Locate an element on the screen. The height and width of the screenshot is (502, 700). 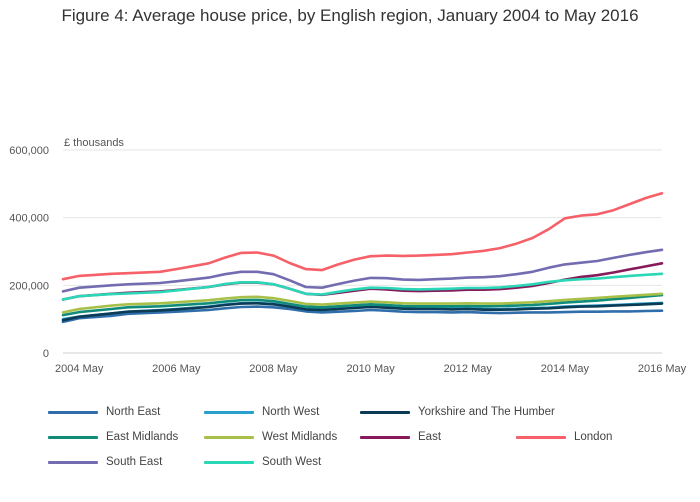
legend-item: East is located at coordinates (400, 437).